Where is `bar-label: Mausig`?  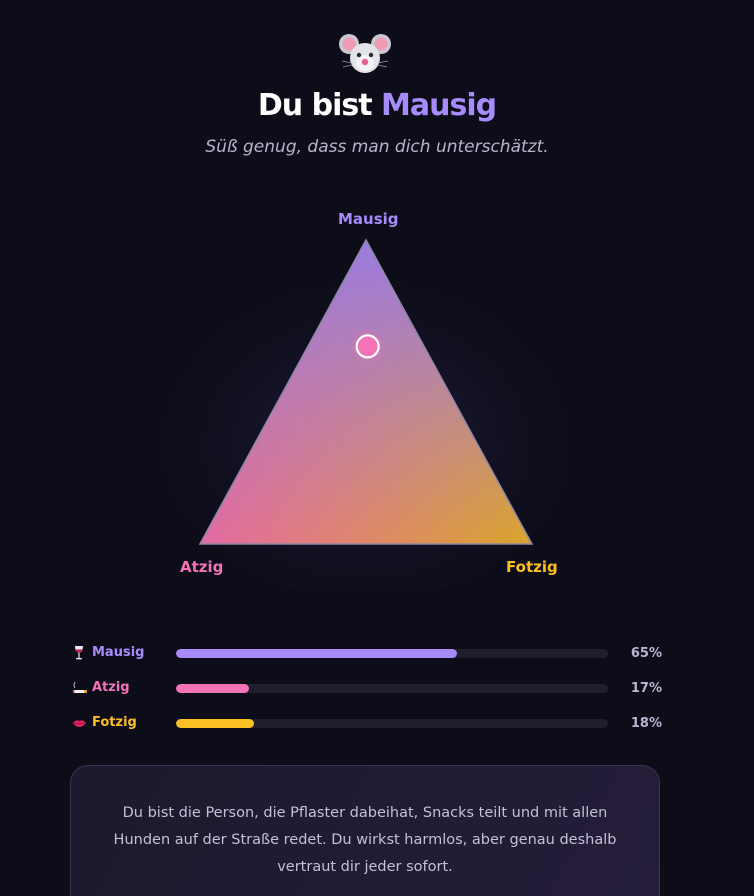
bar-label: Mausig is located at coordinates (118, 652).